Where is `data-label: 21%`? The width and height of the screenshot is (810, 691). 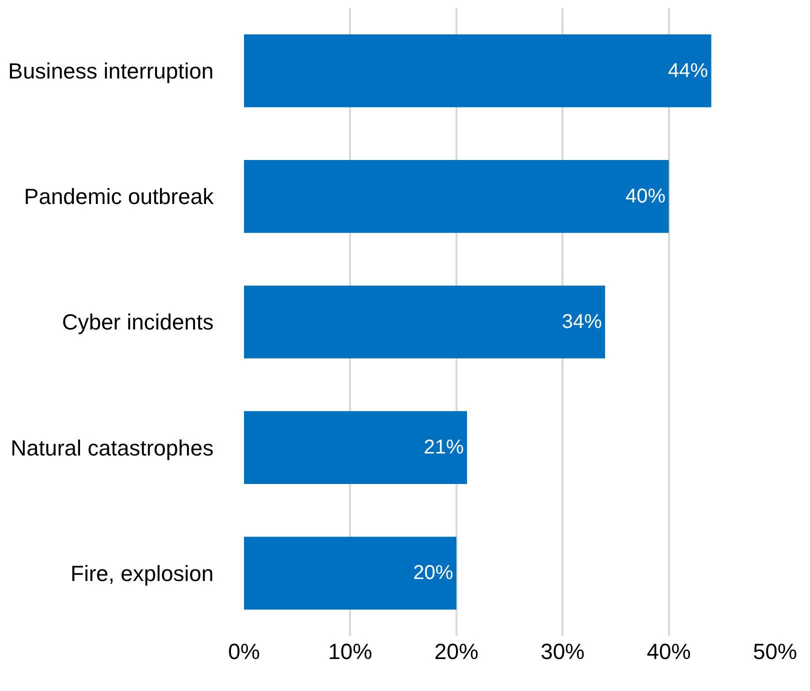 data-label: 21% is located at coordinates (444, 447).